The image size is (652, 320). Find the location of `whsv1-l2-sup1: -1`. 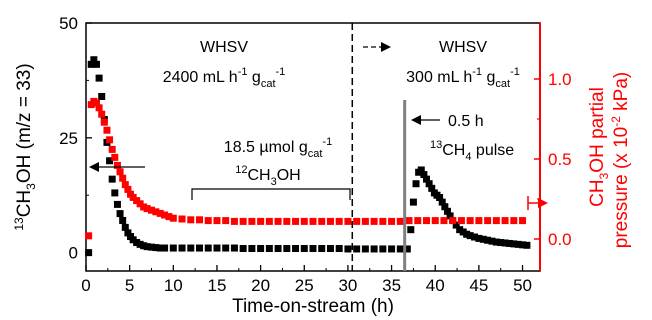

whsv1-l2-sup1: -1 is located at coordinates (243, 72).